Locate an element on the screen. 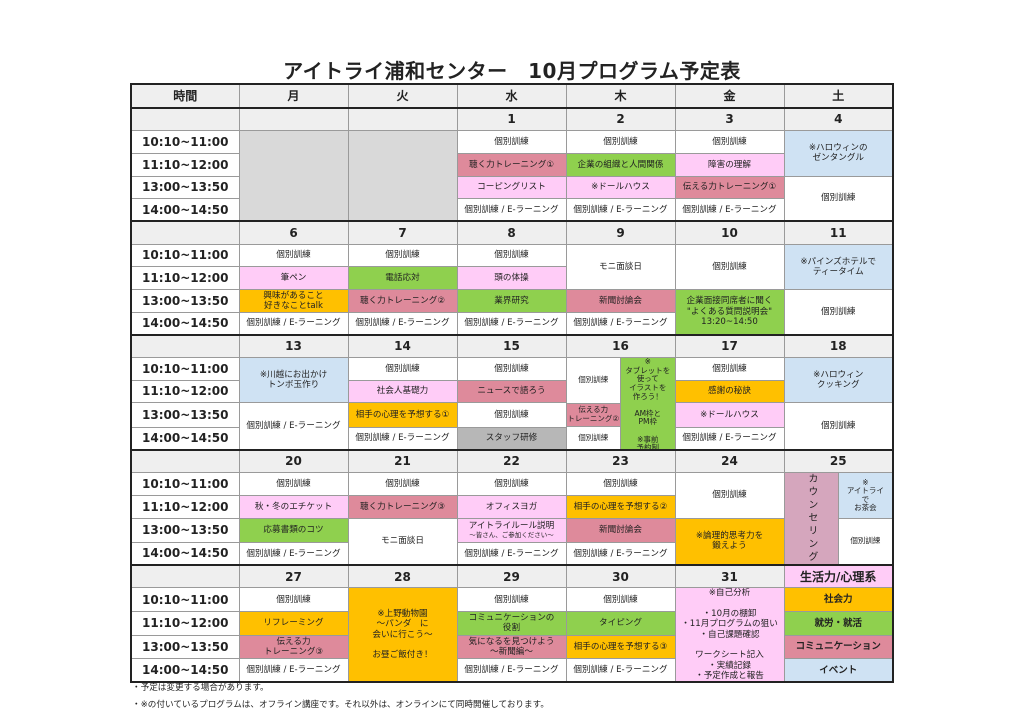  date-cell: 10 is located at coordinates (729, 232).